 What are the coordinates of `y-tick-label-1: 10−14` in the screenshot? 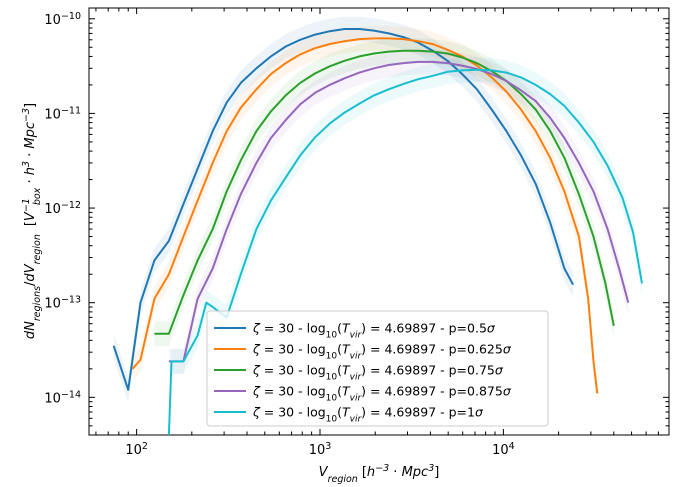 It's located at (62, 398).